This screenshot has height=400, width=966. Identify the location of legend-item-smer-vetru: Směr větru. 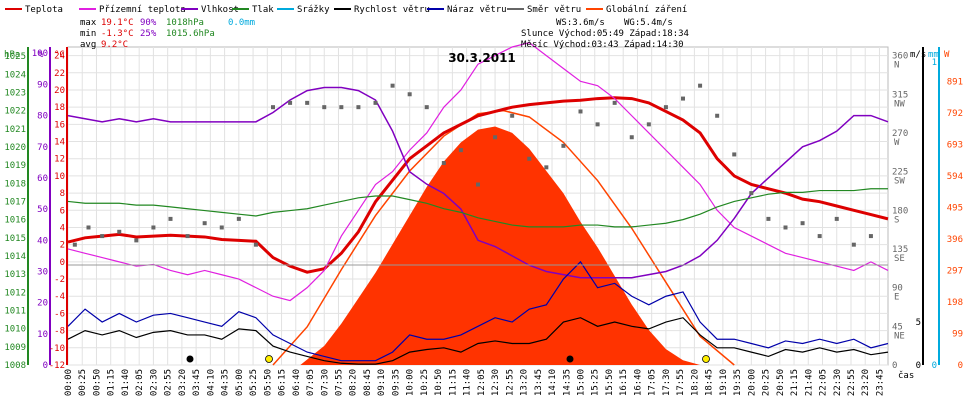
(544, 10).